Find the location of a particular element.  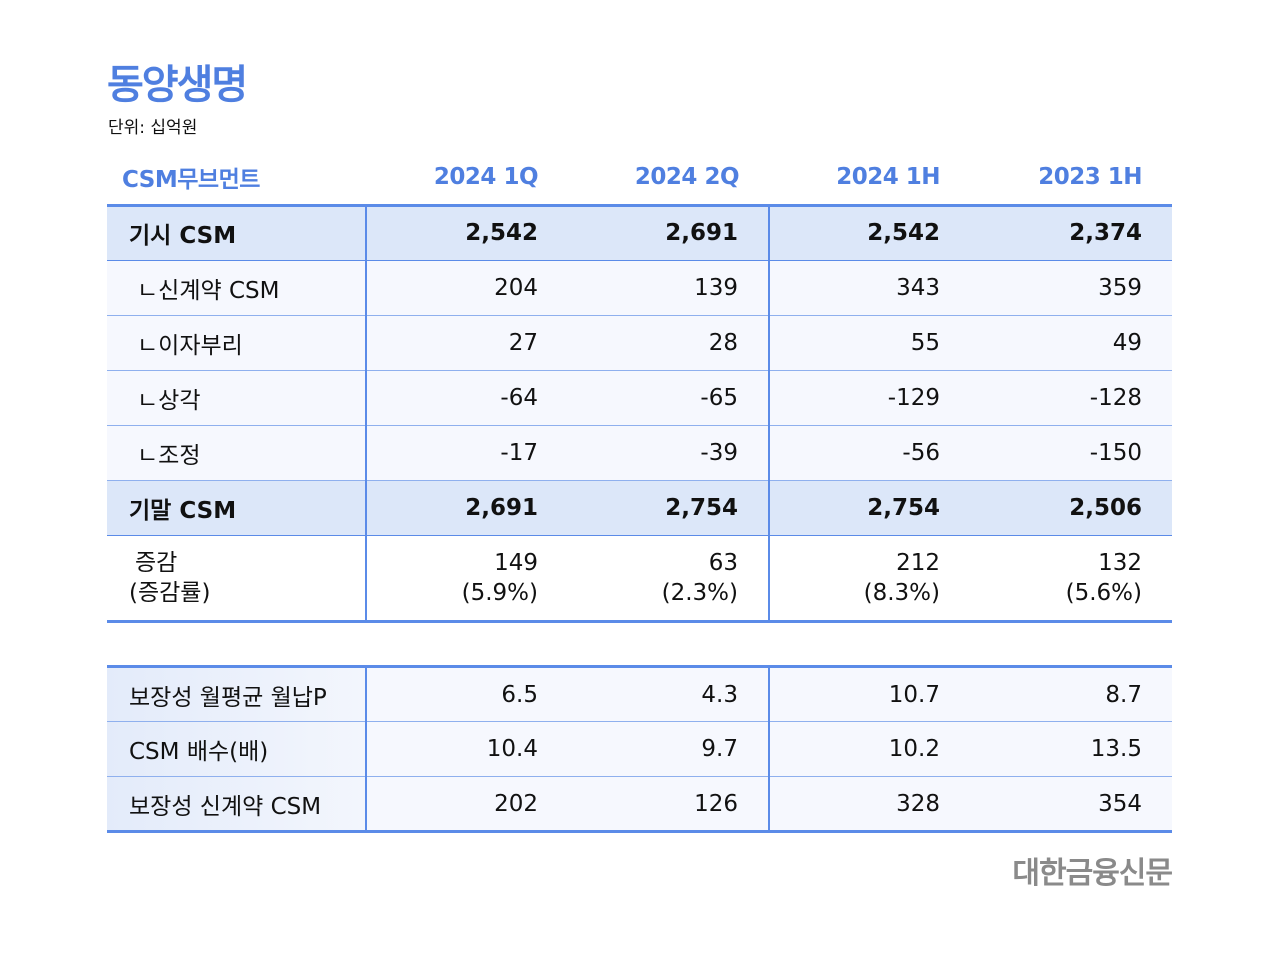

change-label: 증감 is located at coordinates (156, 562).